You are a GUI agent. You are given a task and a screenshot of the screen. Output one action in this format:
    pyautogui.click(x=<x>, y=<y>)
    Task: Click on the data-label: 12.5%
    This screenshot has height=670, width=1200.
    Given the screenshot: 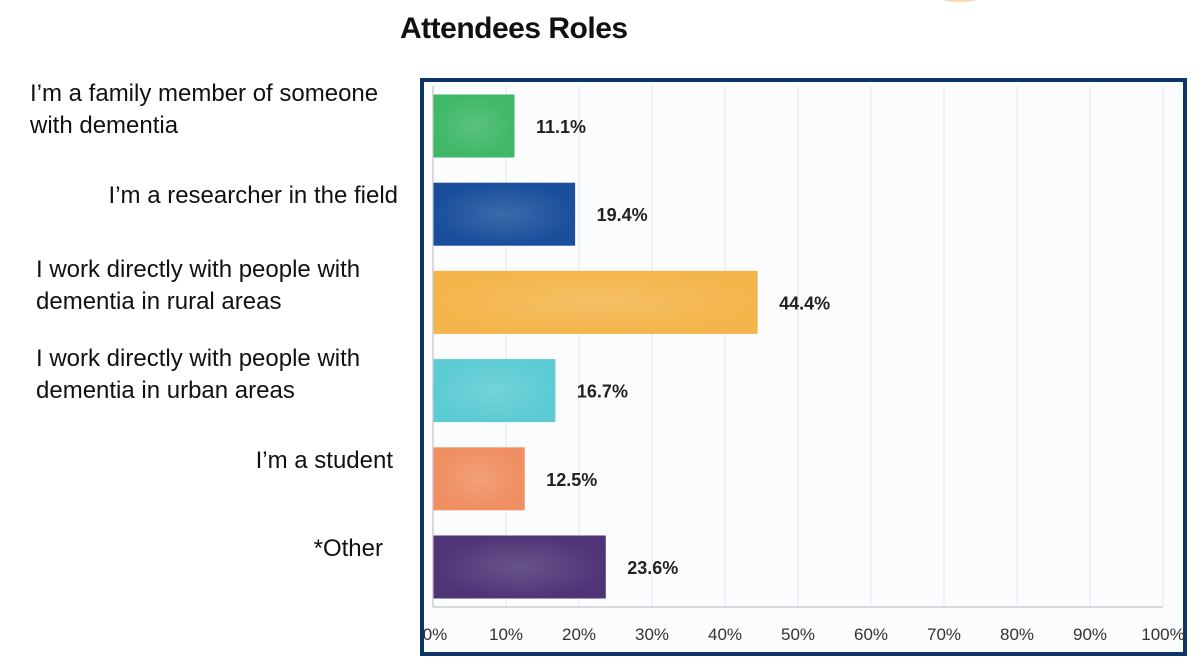 What is the action you would take?
    pyautogui.click(x=571, y=480)
    